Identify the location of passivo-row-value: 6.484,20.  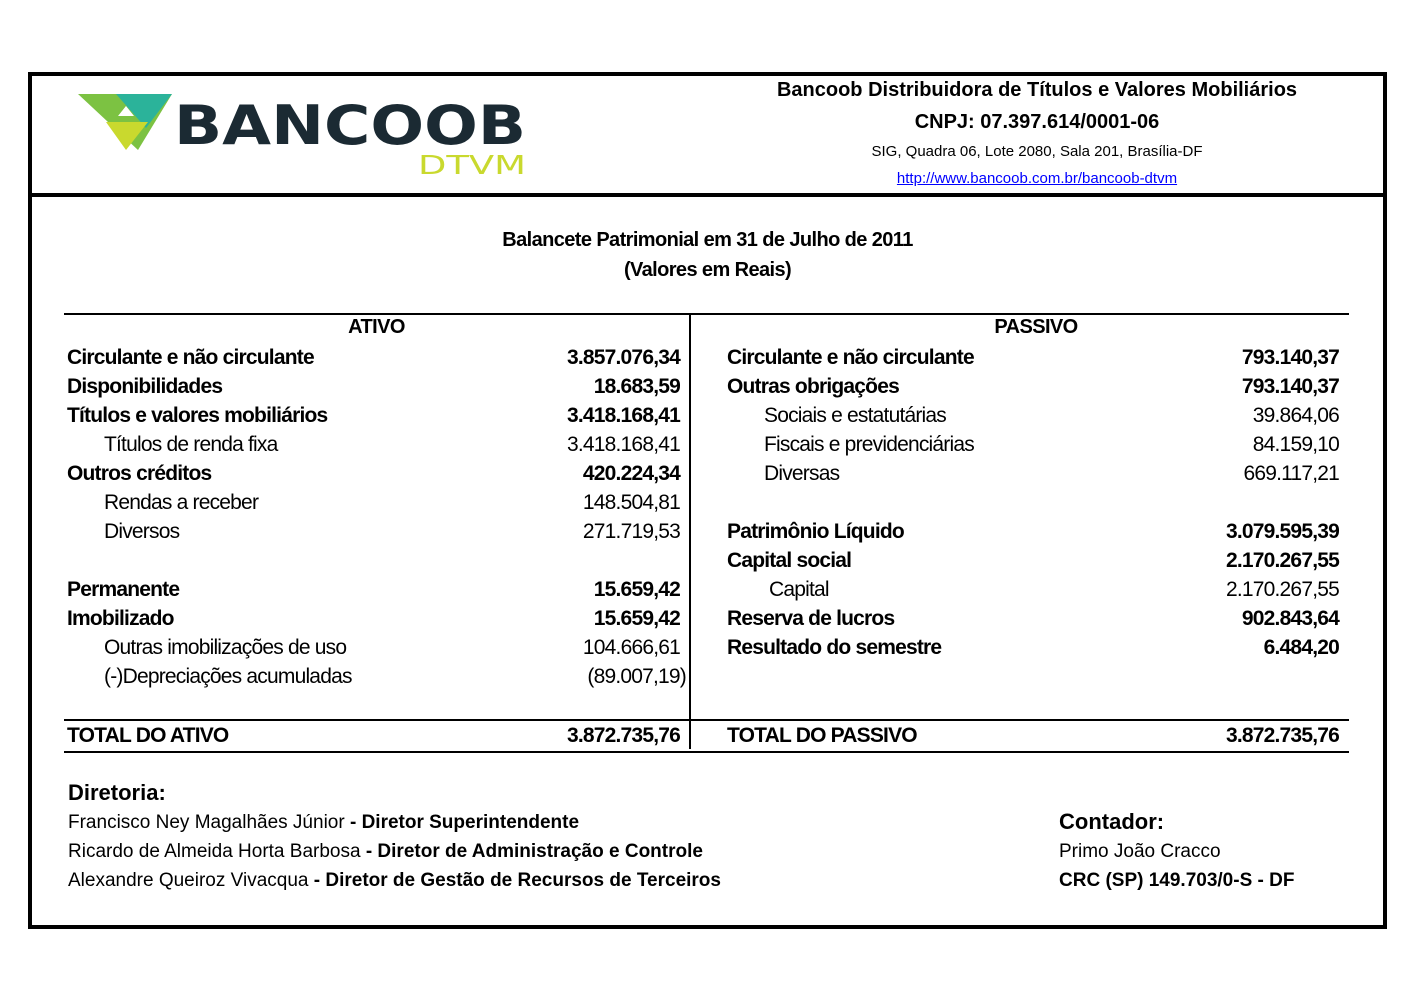
(1301, 647).